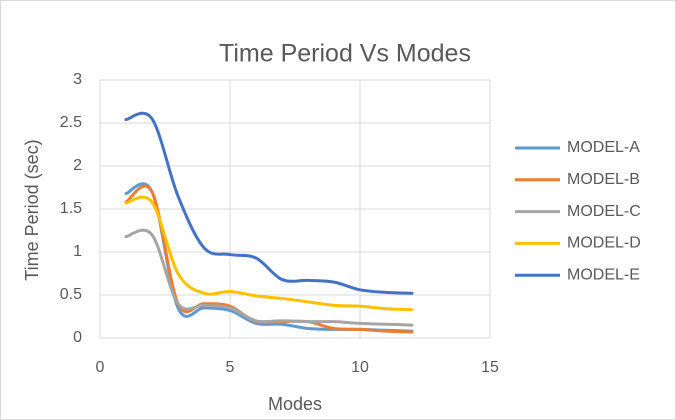 The width and height of the screenshot is (676, 420). Describe the element at coordinates (77, 251) in the screenshot. I see `y-tick-label: 1` at that location.